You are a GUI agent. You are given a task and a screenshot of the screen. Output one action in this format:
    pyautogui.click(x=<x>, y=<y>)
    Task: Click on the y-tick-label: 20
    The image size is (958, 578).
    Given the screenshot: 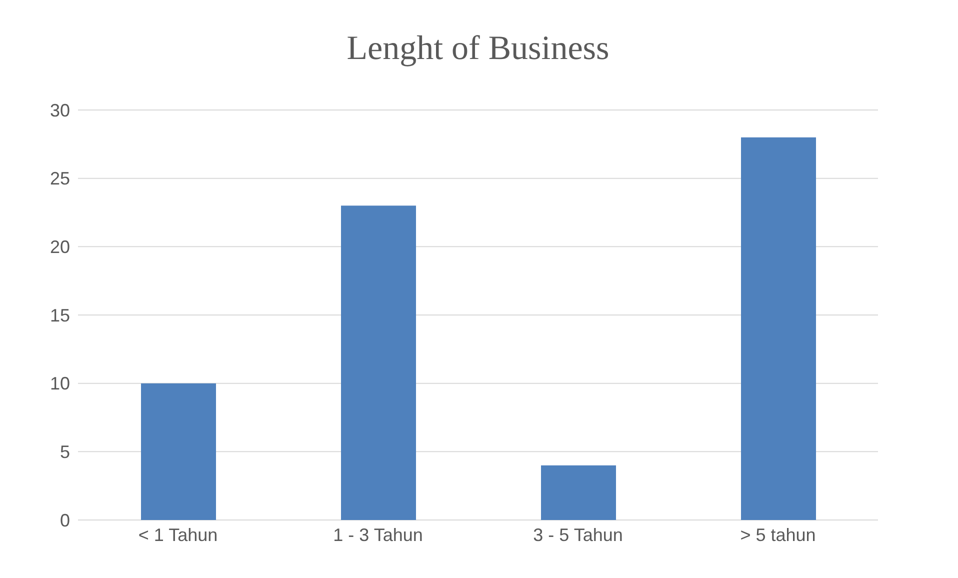 What is the action you would take?
    pyautogui.click(x=60, y=247)
    